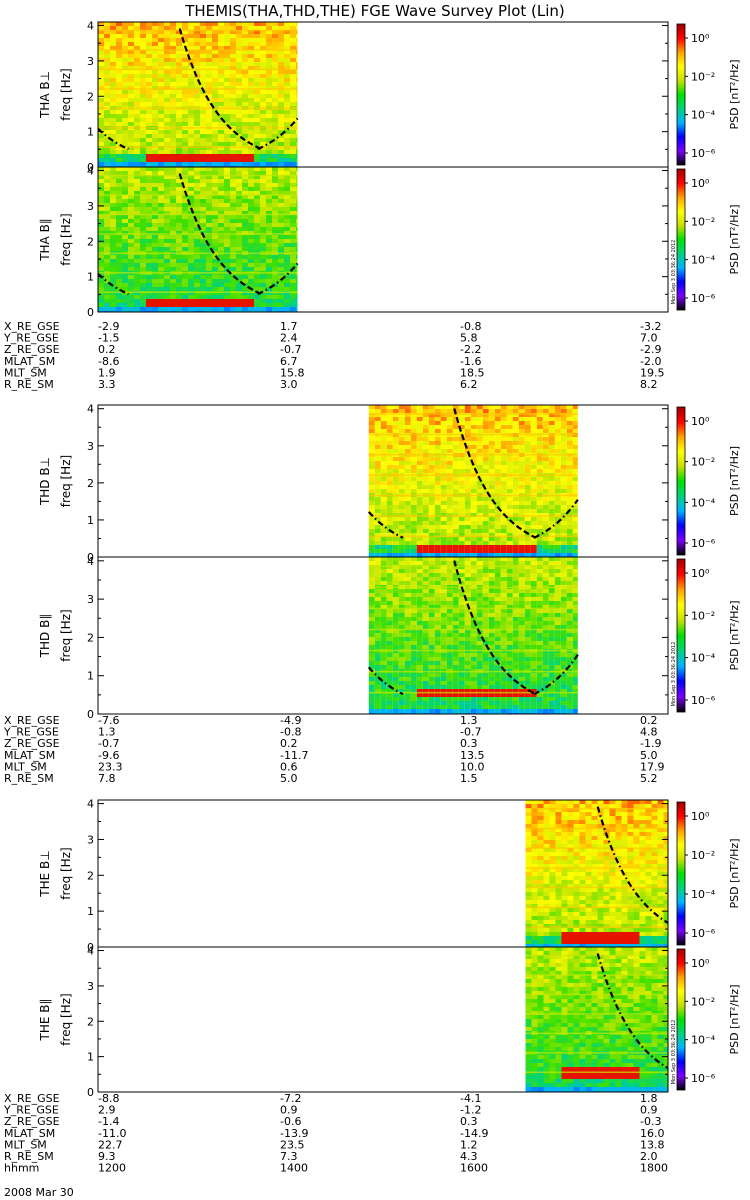  Describe the element at coordinates (108, 1121) in the screenshot. I see `ephemeris-value: -1.4` at that location.